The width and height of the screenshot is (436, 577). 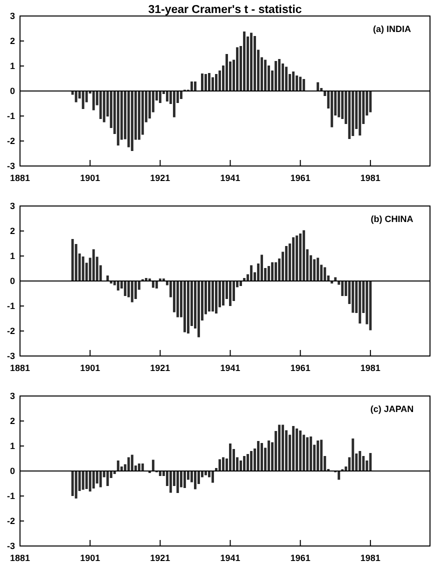 I want to click on x-tick-label: 1981, so click(x=370, y=368).